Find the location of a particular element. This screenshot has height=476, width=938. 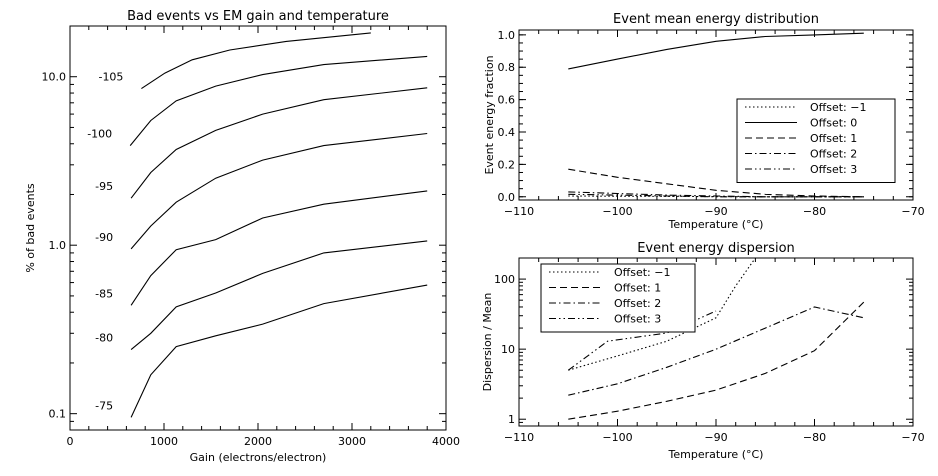

curve-label: -75 is located at coordinates (104, 405).